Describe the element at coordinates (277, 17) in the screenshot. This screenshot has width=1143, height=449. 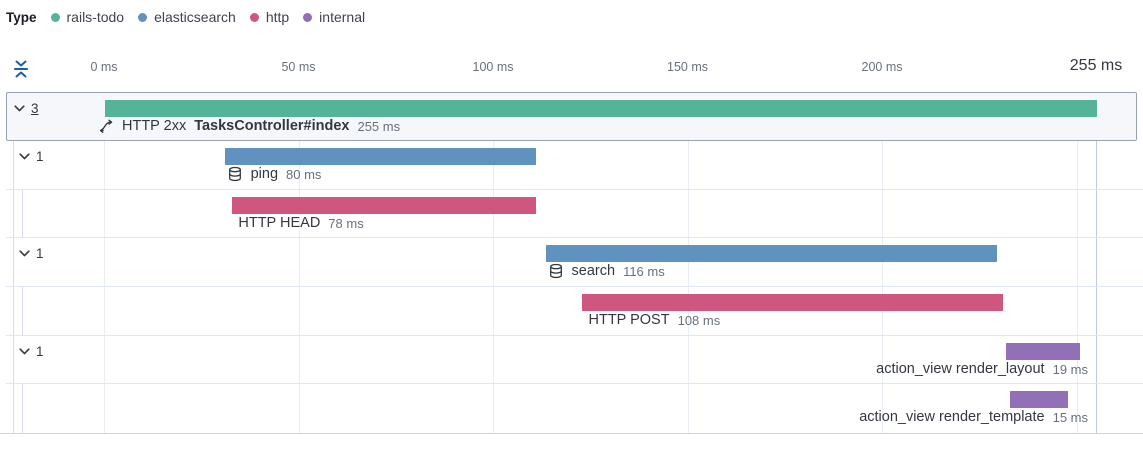
I see `legend-item-label: http` at that location.